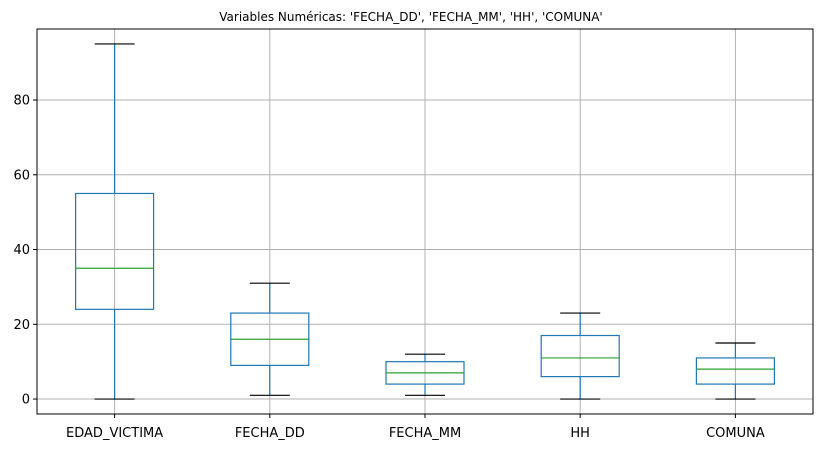 The width and height of the screenshot is (822, 453). What do you see at coordinates (21, 101) in the screenshot?
I see `y-tick-label: 80` at bounding box center [21, 101].